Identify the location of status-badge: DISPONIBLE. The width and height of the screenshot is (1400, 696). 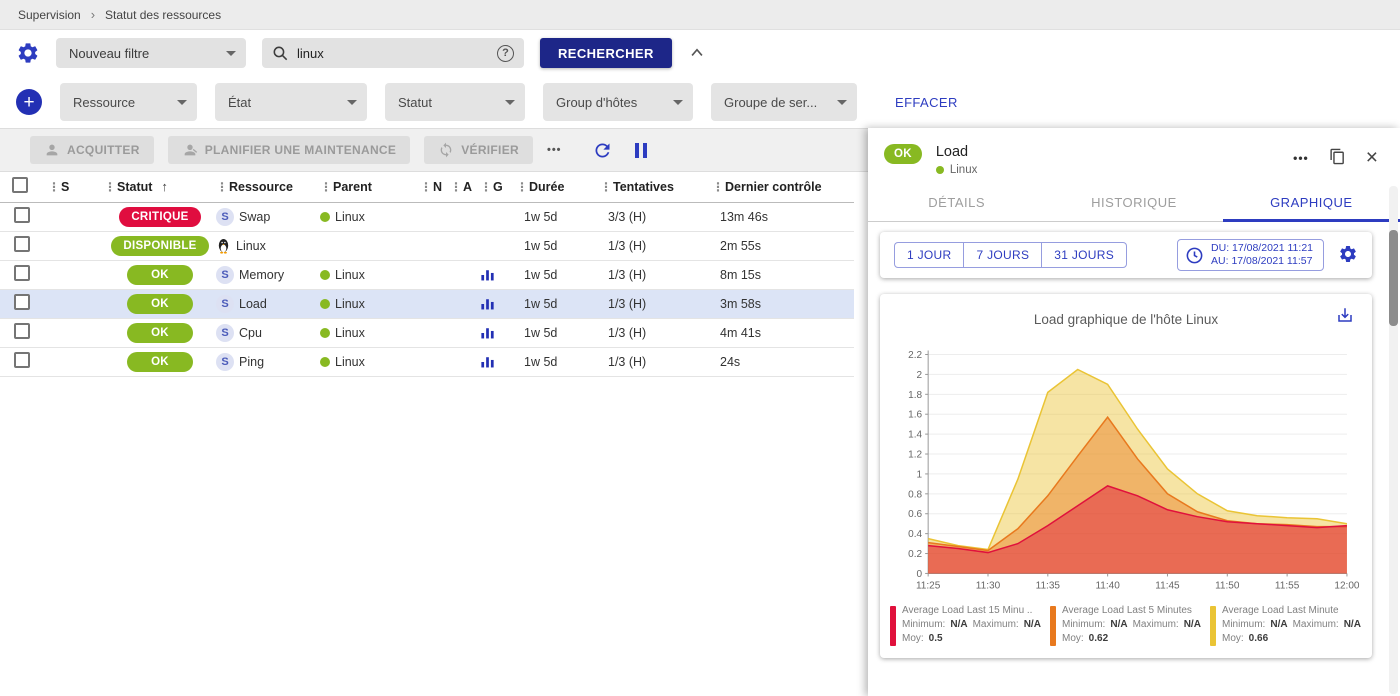
(160, 245).